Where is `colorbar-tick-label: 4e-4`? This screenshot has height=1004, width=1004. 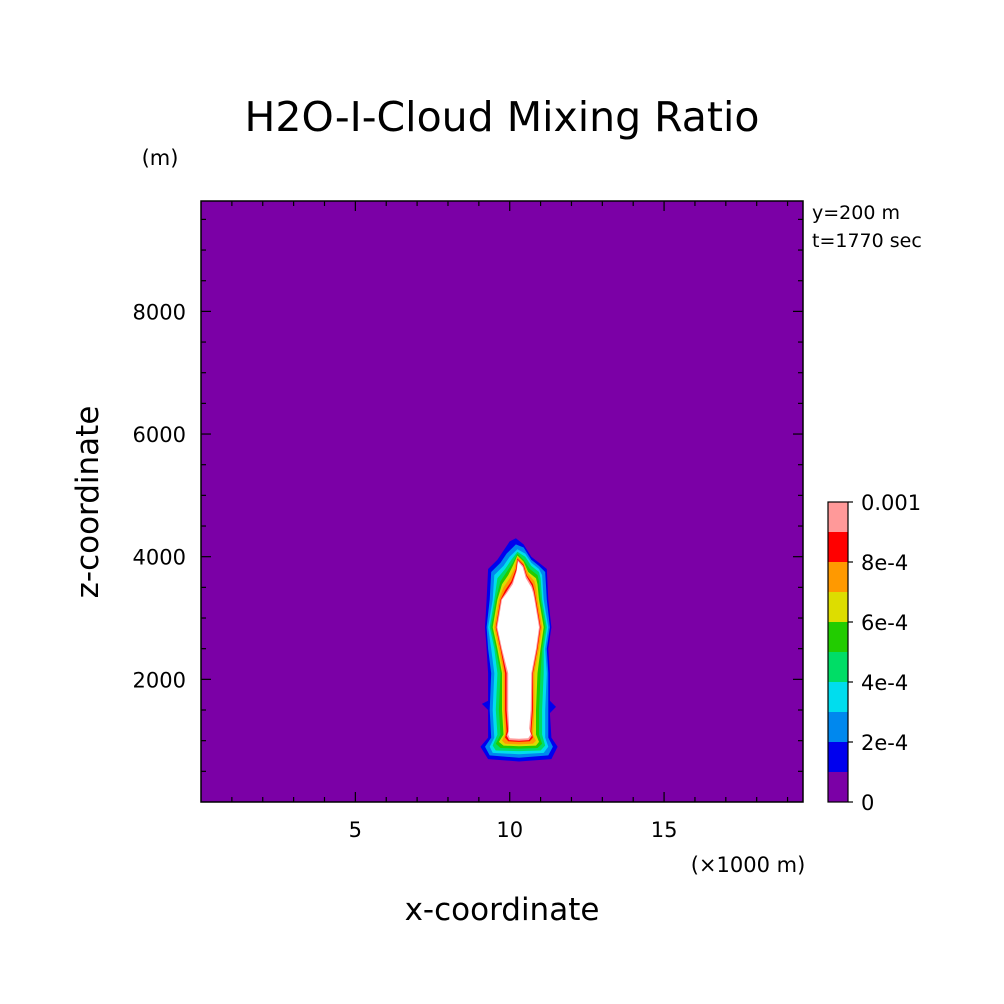
colorbar-tick-label: 4e-4 is located at coordinates (884, 683).